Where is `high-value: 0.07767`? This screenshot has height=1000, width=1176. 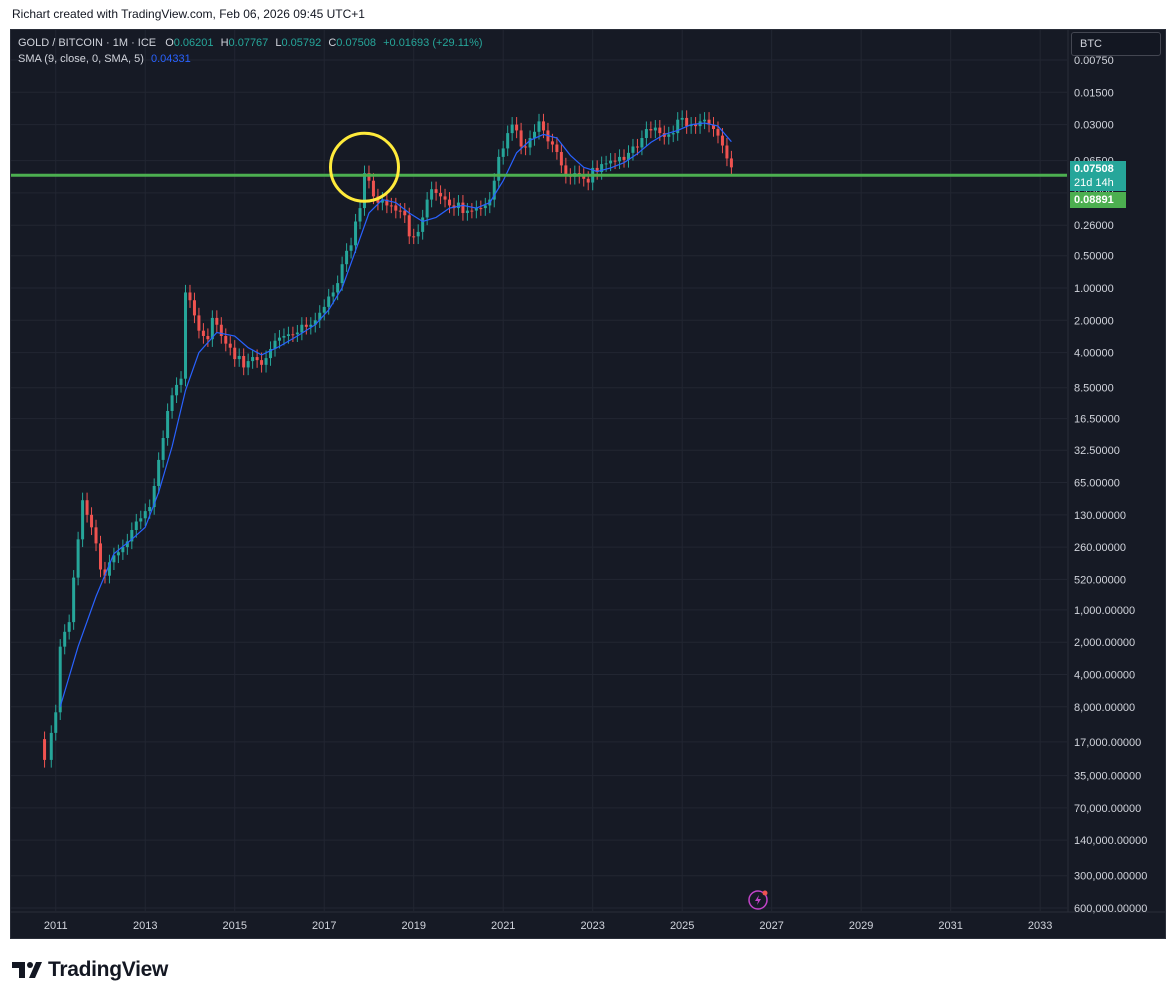
high-value: 0.07767 is located at coordinates (248, 43).